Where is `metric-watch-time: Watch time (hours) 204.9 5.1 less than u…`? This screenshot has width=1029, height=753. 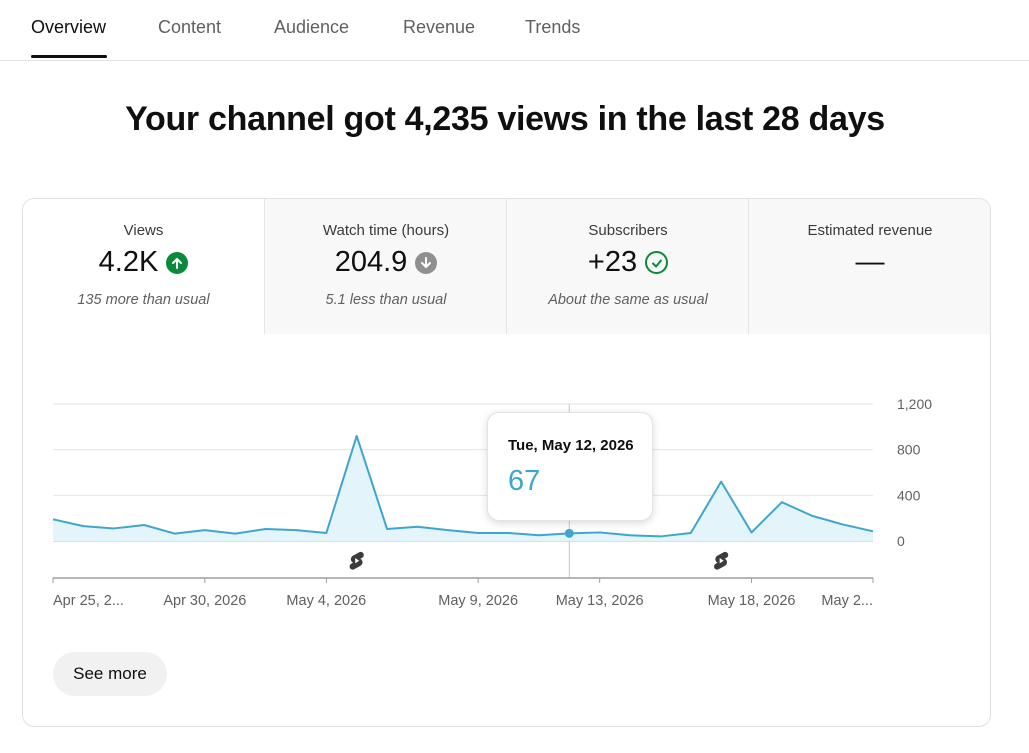
metric-watch-time: Watch time (hours) 204.9 5.1 less than u… is located at coordinates (385, 266).